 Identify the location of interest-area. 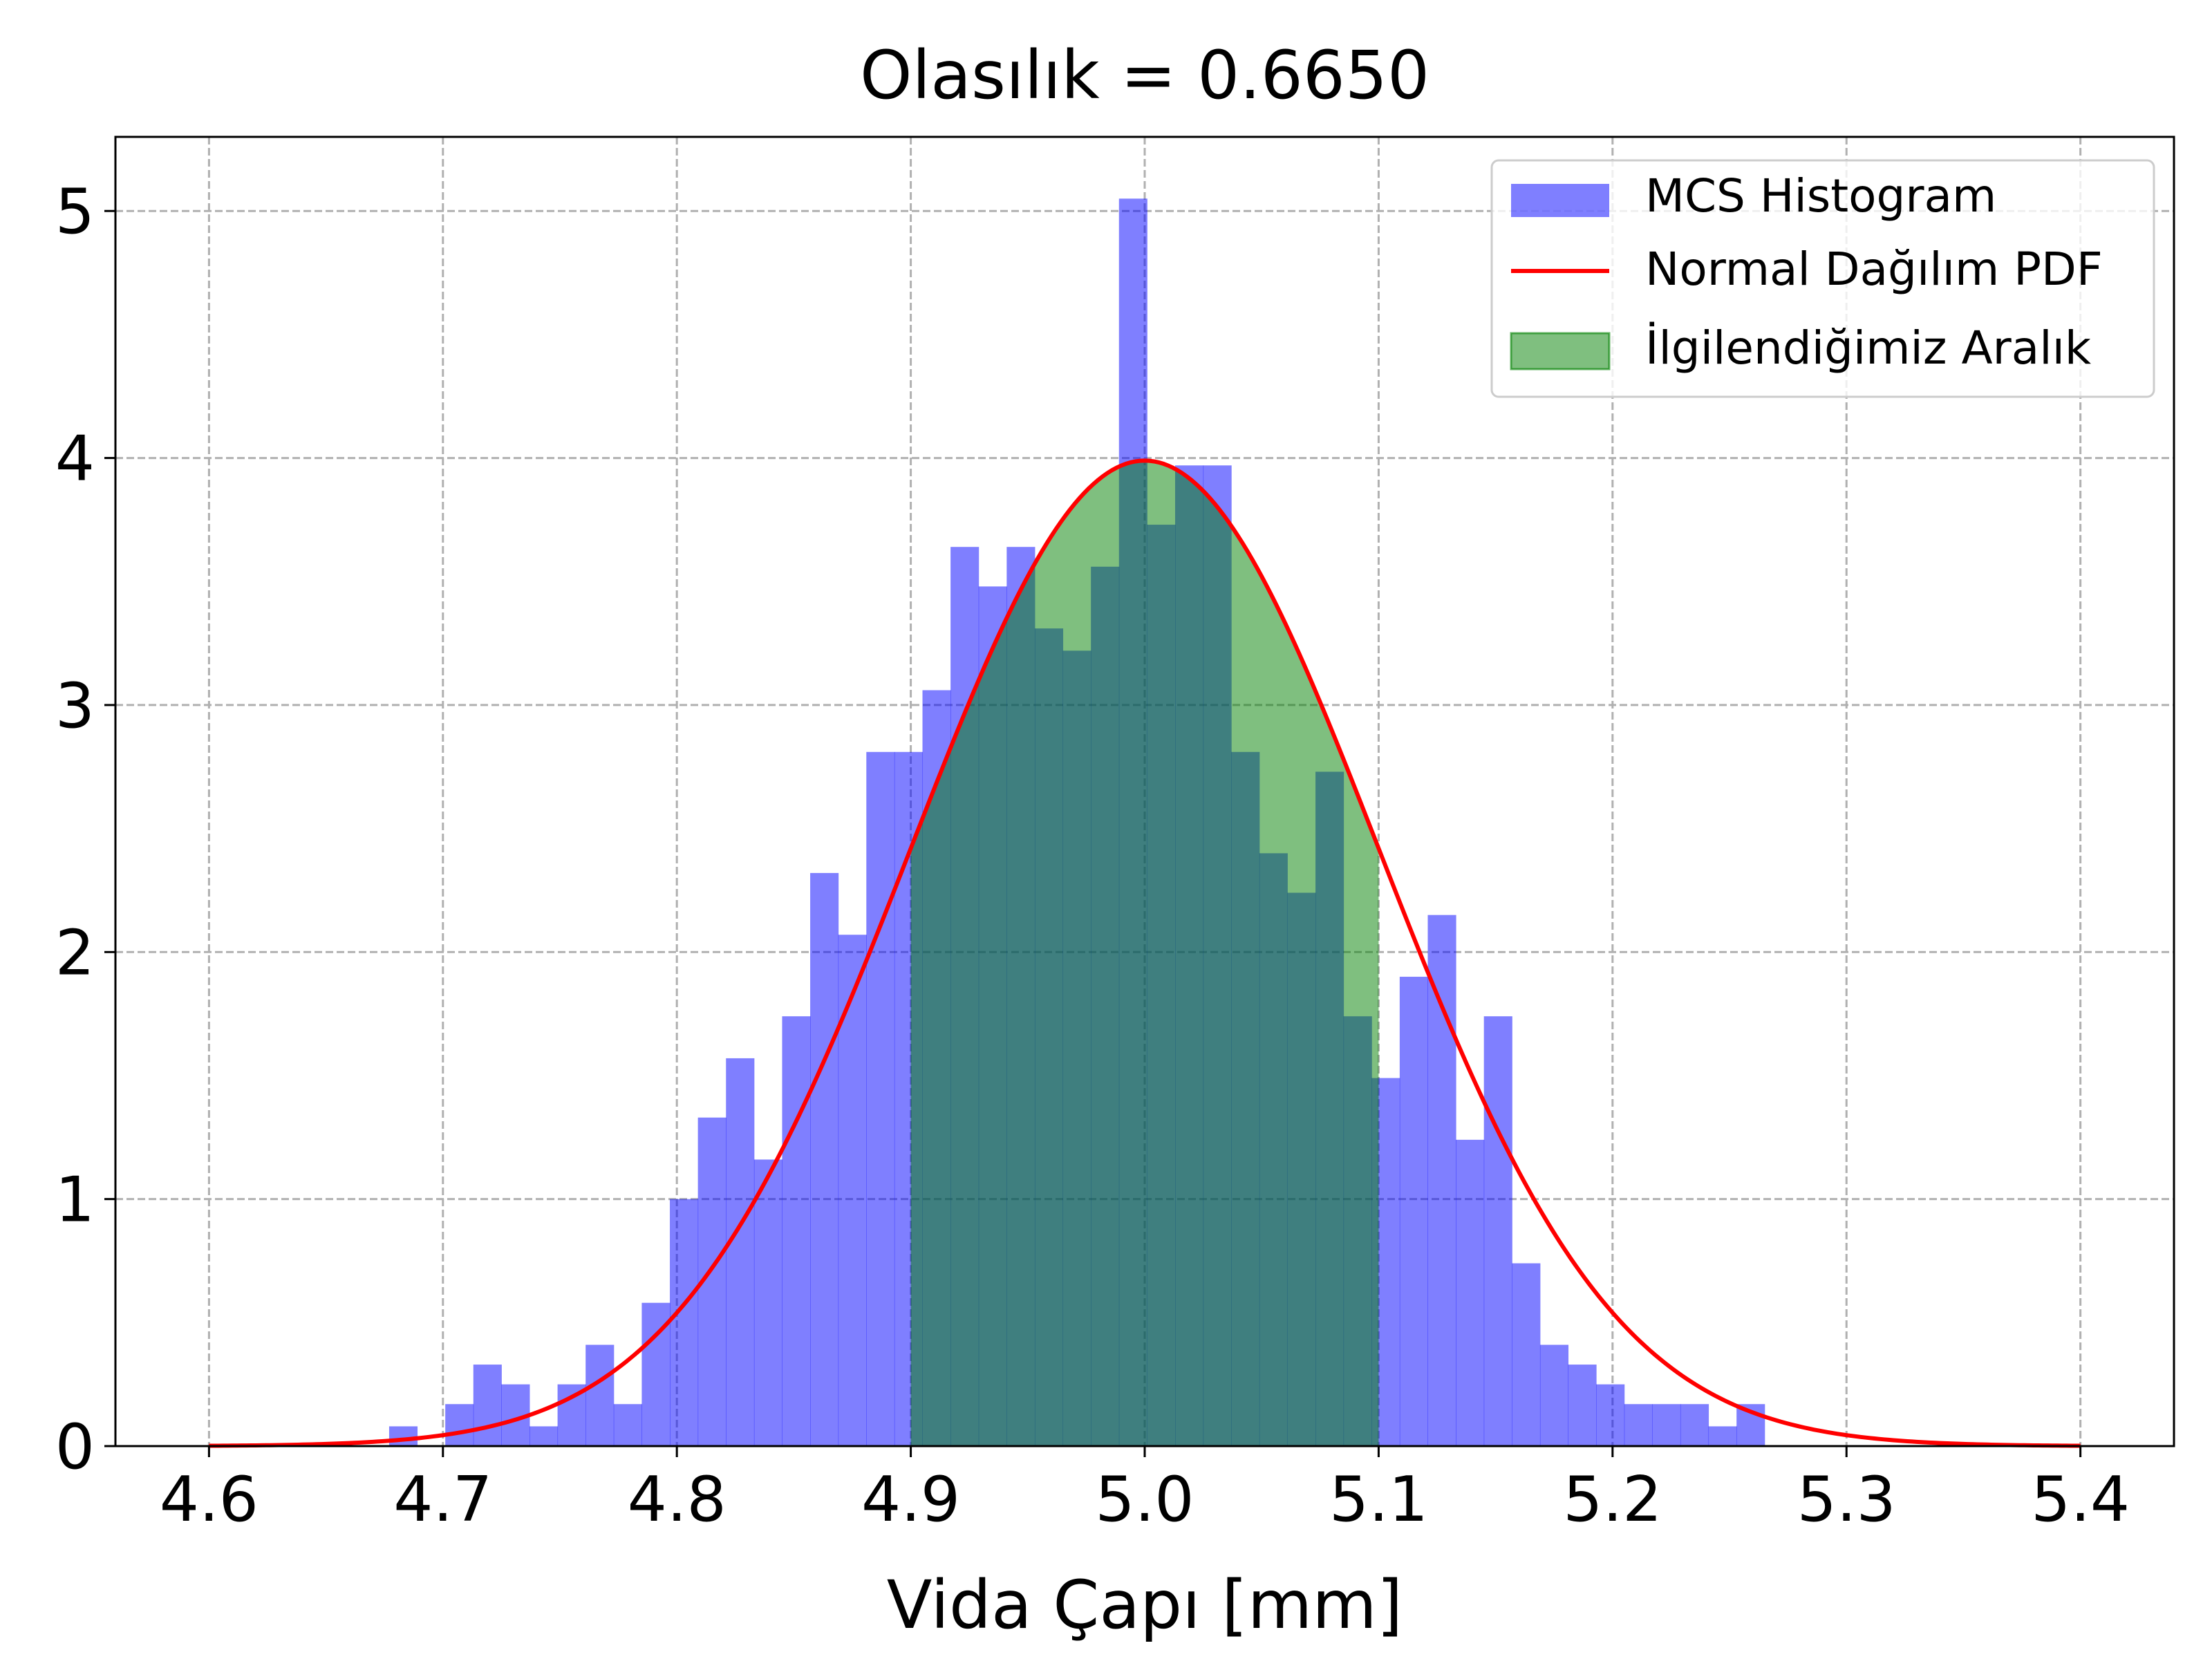
(1145, 953).